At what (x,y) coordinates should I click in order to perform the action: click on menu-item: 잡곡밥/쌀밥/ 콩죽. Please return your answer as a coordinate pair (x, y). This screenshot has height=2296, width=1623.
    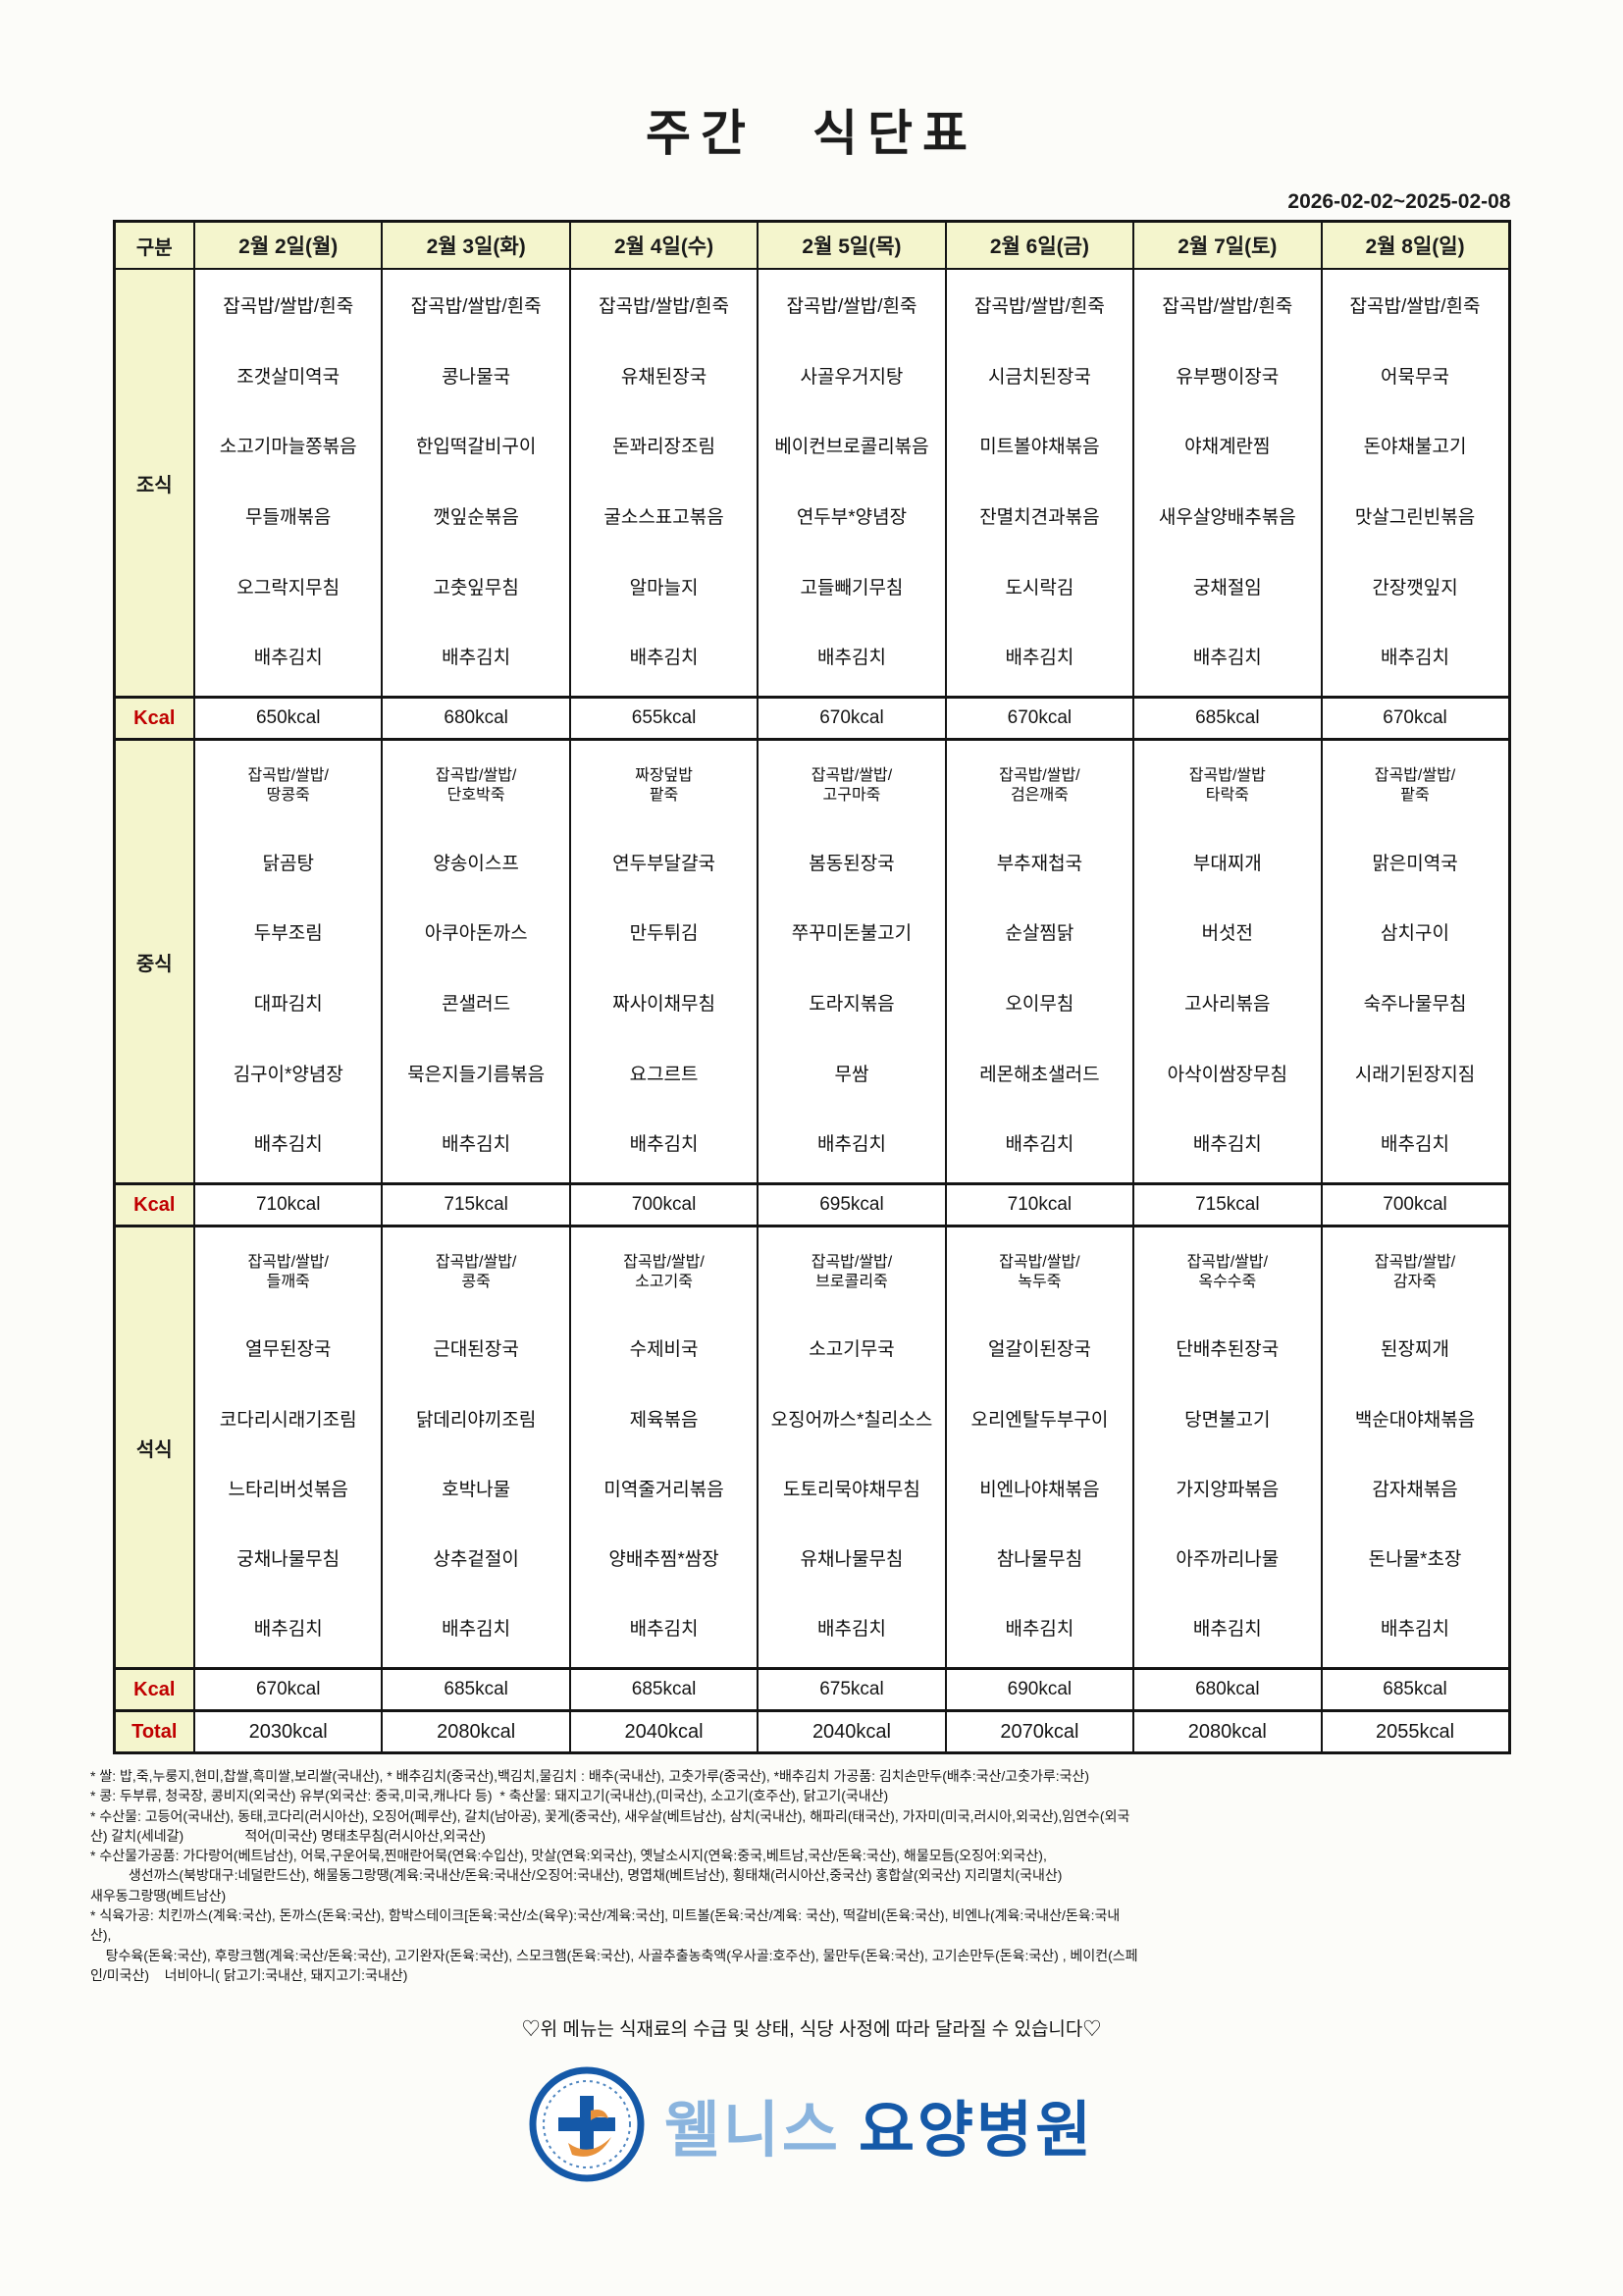
    Looking at the image, I should click on (476, 1271).